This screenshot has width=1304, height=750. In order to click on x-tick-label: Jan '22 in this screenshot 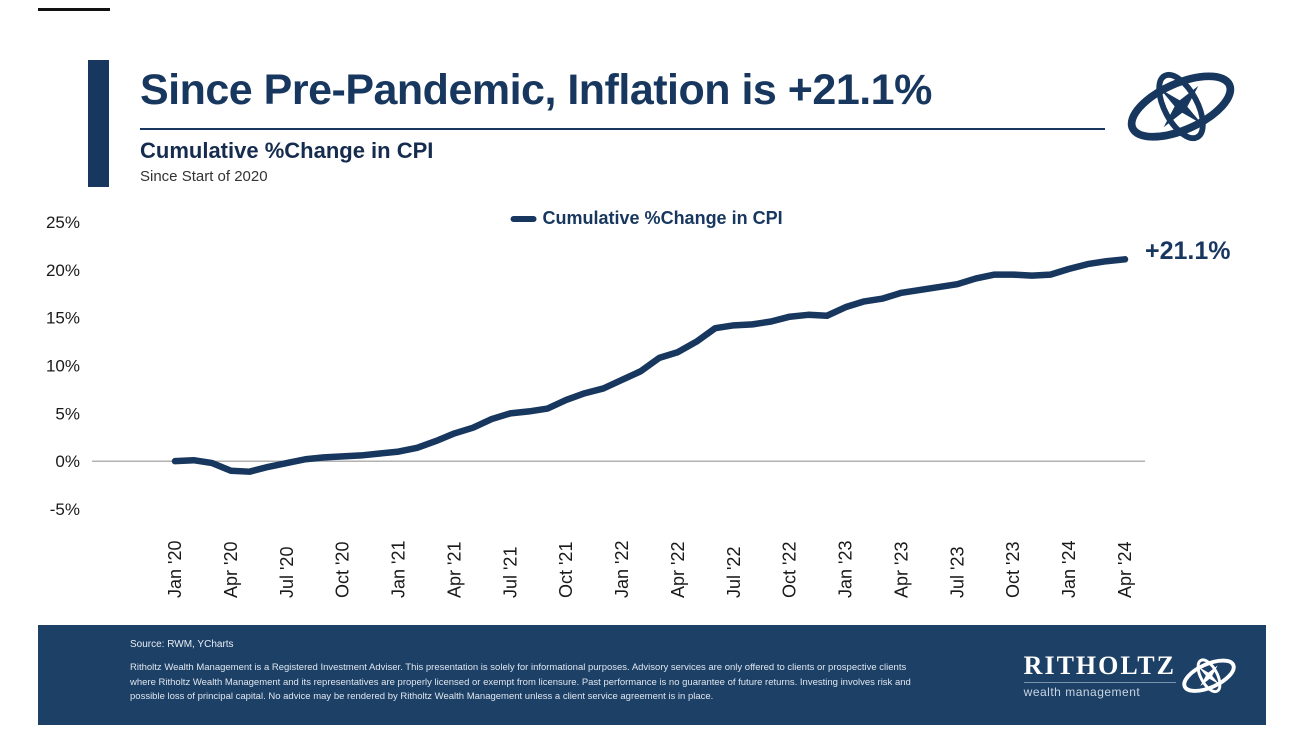, I will do `click(622, 569)`.